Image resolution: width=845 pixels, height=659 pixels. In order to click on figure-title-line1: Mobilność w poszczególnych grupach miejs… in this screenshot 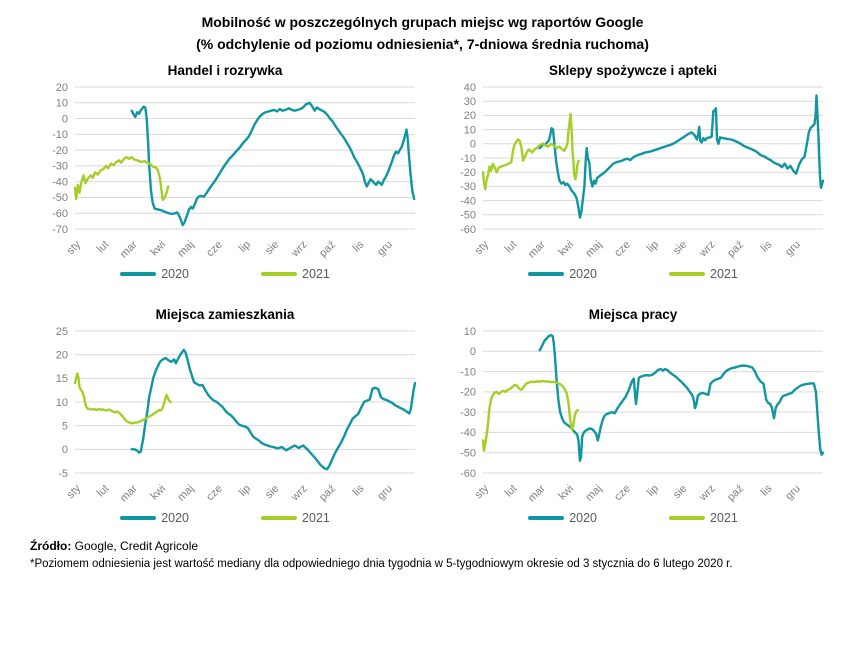, I will do `click(422, 22)`.